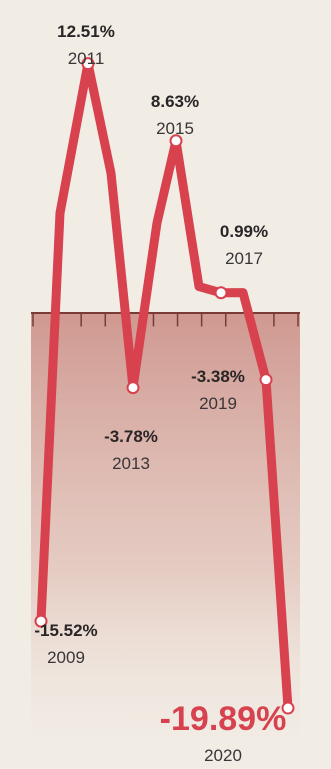 The height and width of the screenshot is (769, 331). What do you see at coordinates (175, 128) in the screenshot?
I see `year-label-2015: 2015` at bounding box center [175, 128].